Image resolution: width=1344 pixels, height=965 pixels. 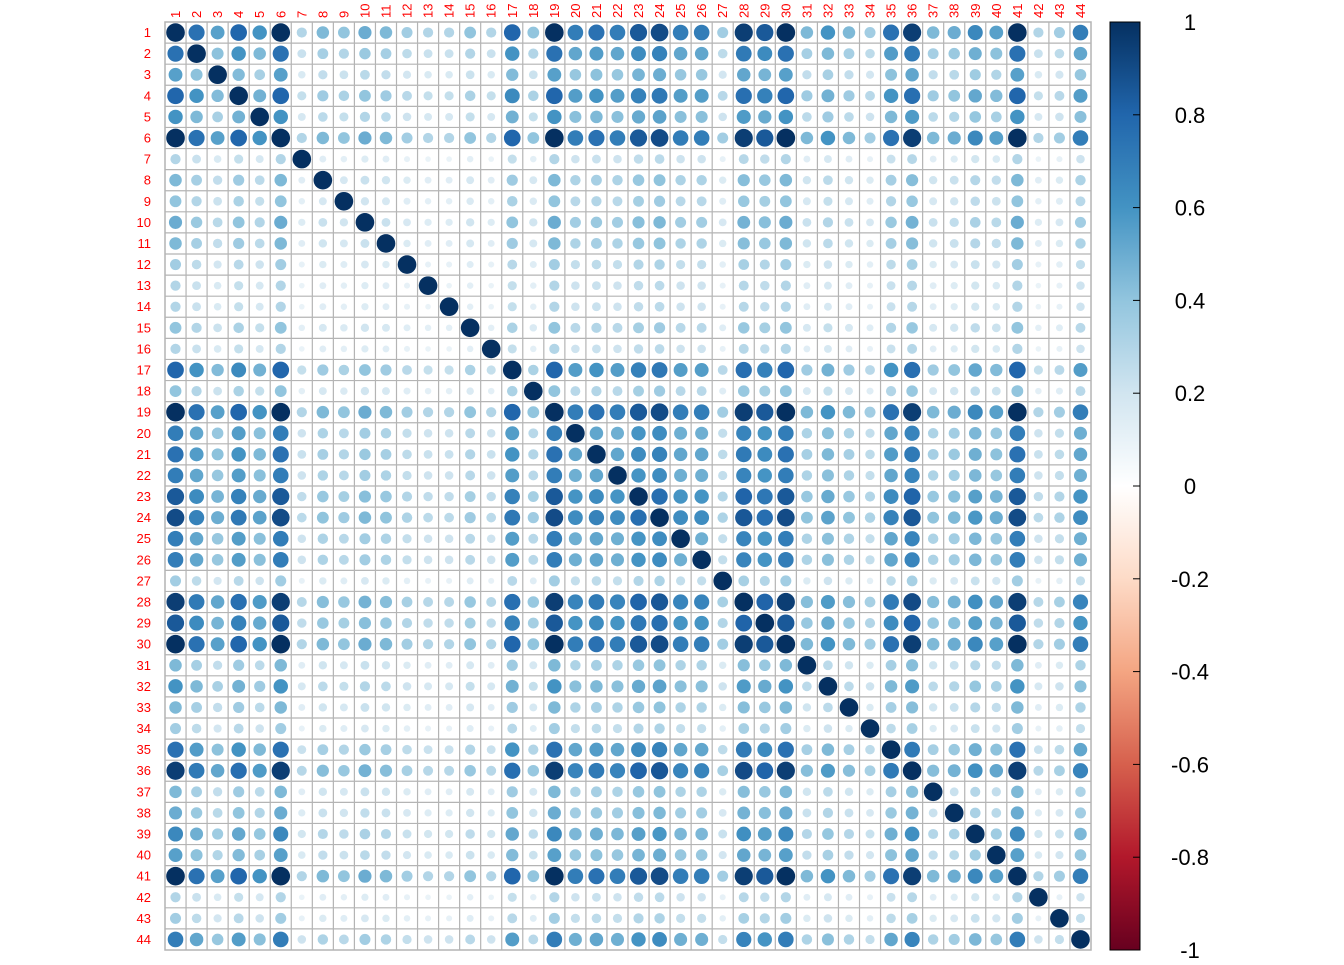 I want to click on column-label: 42, so click(x=1038, y=11).